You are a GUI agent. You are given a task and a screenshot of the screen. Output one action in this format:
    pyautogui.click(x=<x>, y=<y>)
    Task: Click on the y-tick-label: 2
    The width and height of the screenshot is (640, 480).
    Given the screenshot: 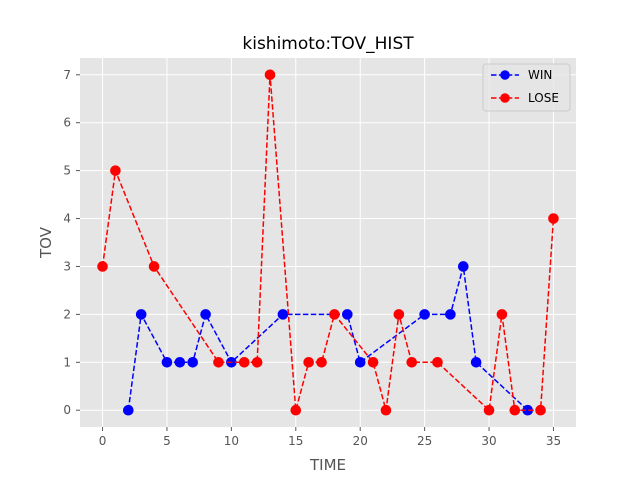 What is the action you would take?
    pyautogui.click(x=67, y=314)
    